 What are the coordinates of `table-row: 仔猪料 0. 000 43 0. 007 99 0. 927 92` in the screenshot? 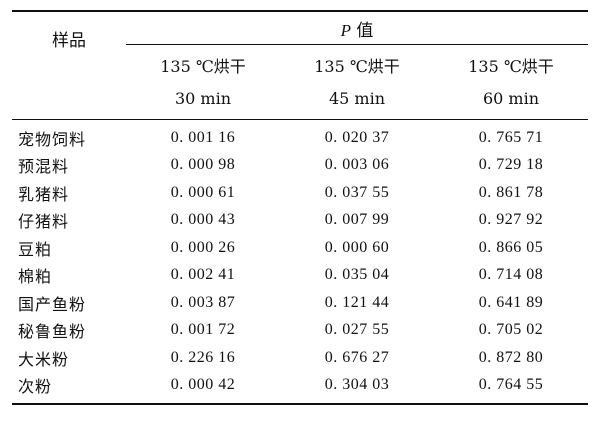 It's located at (300, 221).